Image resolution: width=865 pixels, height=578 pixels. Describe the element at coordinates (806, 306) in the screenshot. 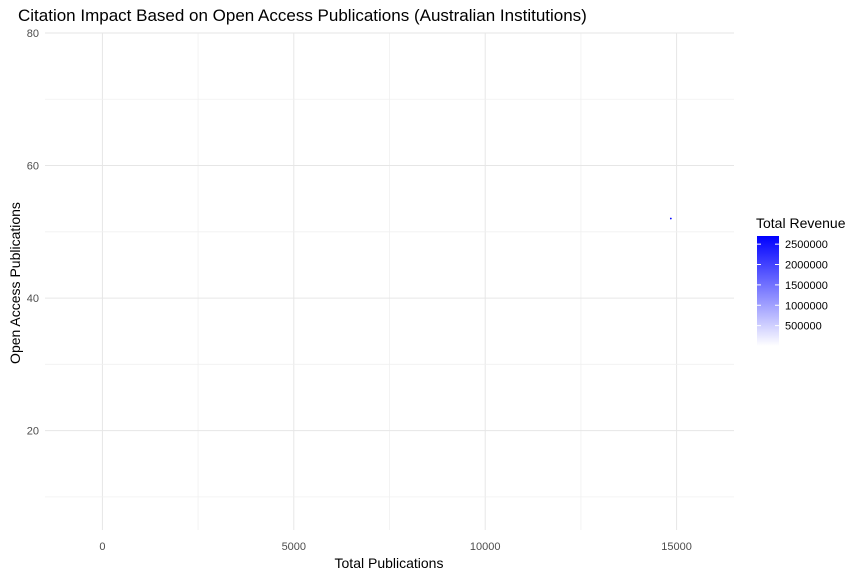

I see `legend-tick-label: 1000000` at that location.